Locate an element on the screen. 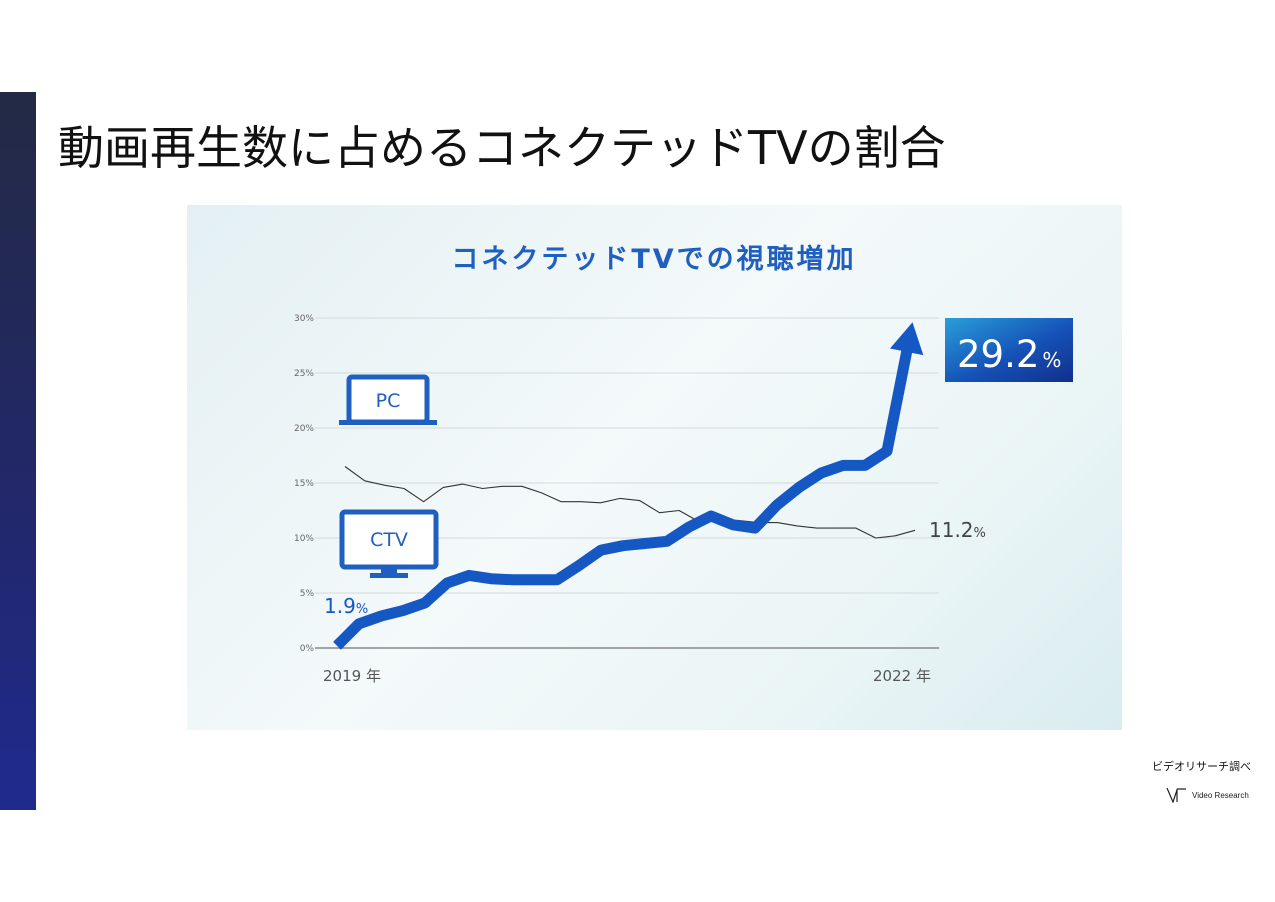  source-credit: ビデオリサーチ調べ is located at coordinates (1201, 766).